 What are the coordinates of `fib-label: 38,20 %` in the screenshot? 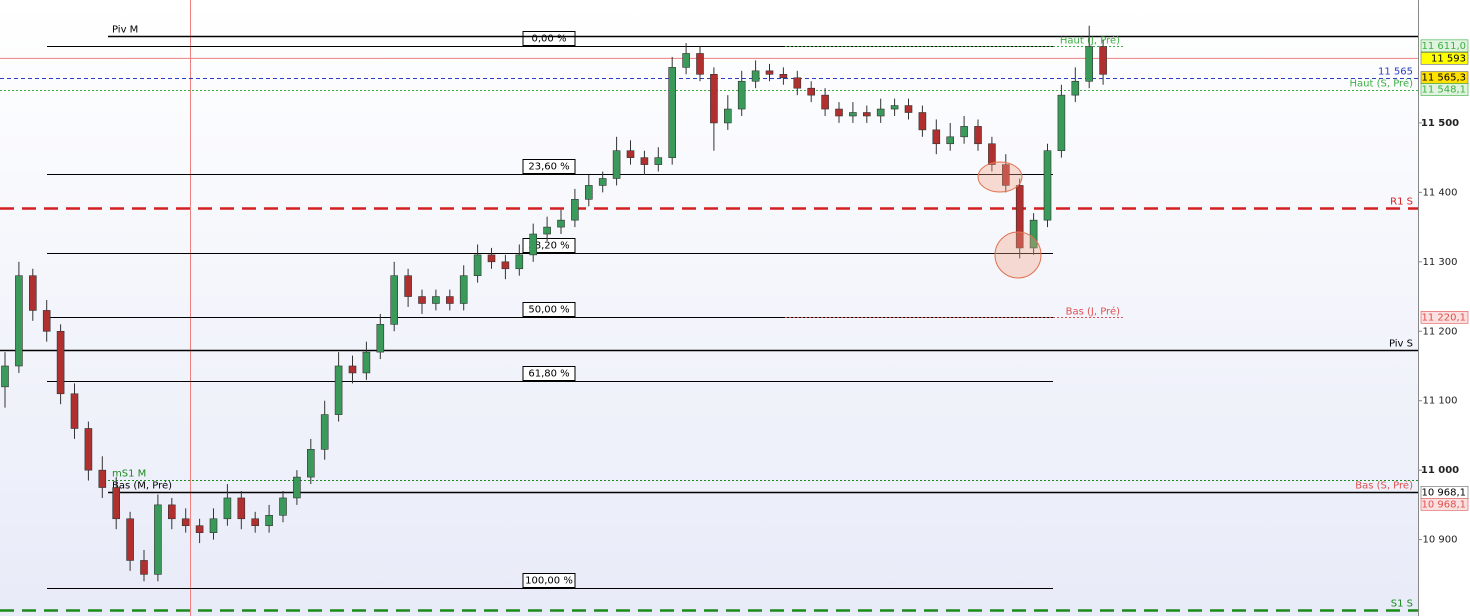 It's located at (548, 246).